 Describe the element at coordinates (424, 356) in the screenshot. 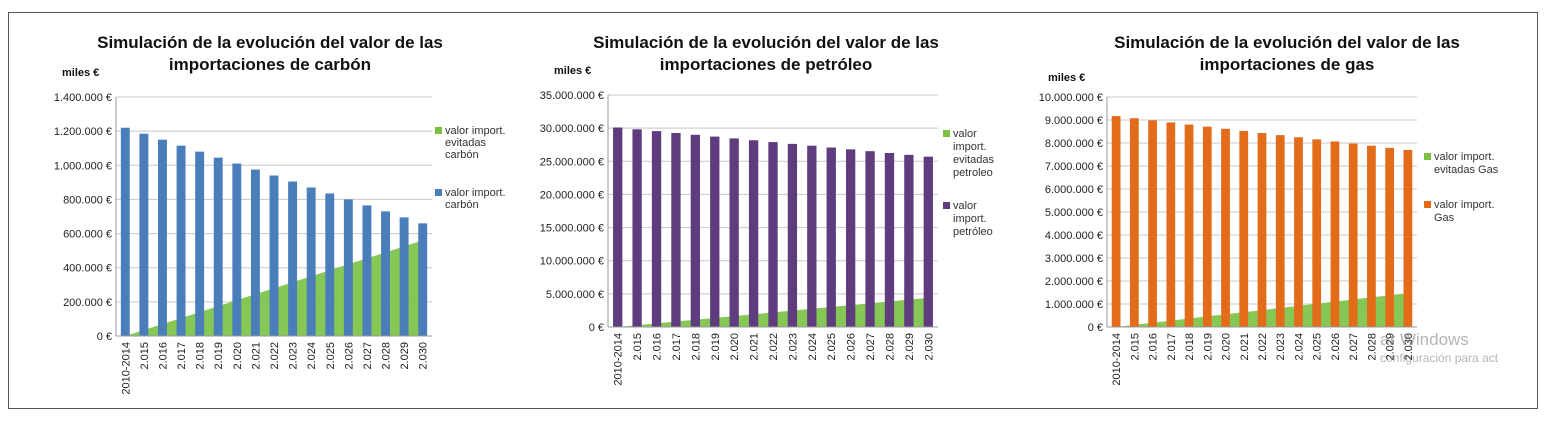

I see `carbon-x-tick-label-16: 2.030` at that location.